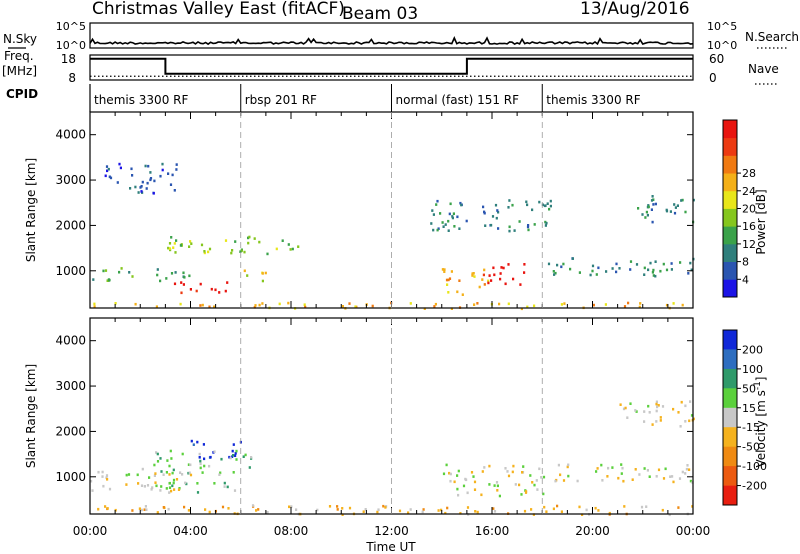  I want to click on station-title: Christmas Valley East (fitACF), so click(218, 9).